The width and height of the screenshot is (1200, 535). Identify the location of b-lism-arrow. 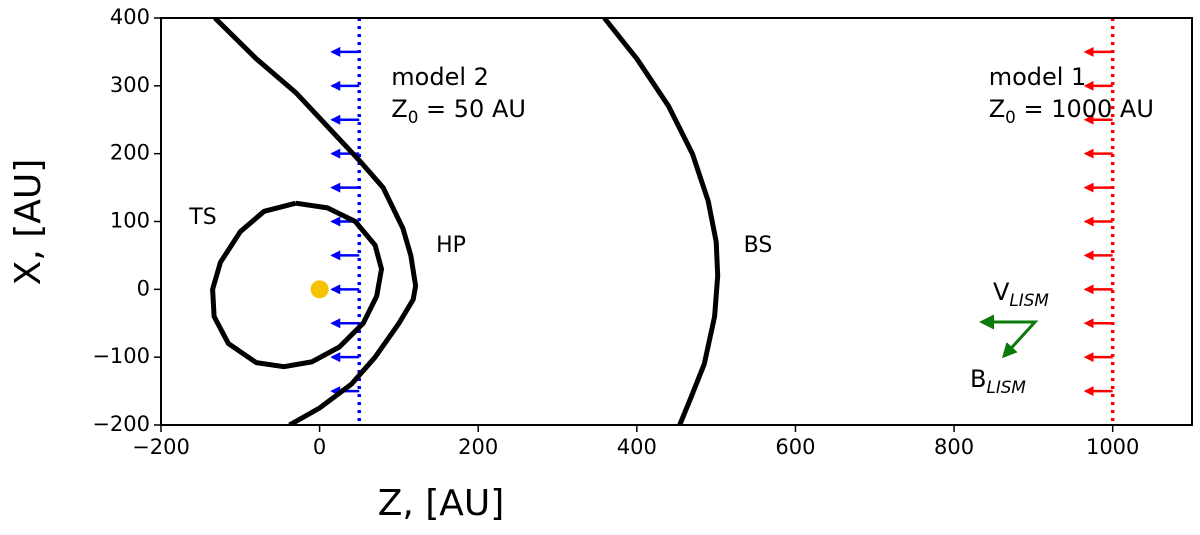
(1019, 339).